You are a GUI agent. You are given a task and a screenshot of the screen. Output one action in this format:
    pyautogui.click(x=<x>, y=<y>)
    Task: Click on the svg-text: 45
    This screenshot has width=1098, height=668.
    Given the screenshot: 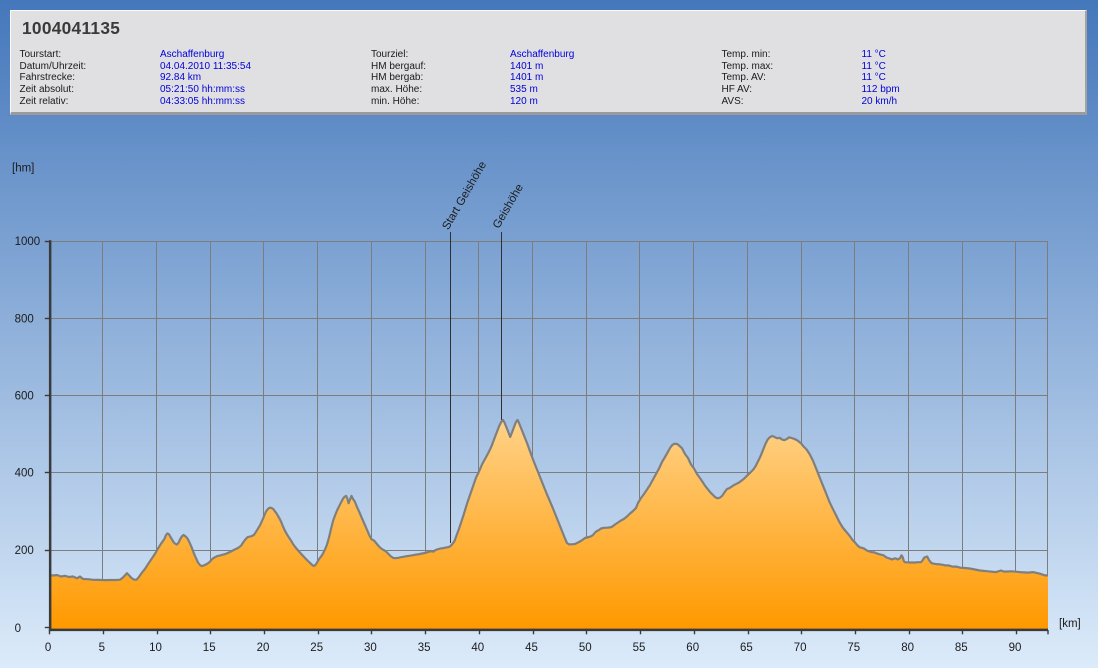 What is the action you would take?
    pyautogui.click(x=531, y=648)
    